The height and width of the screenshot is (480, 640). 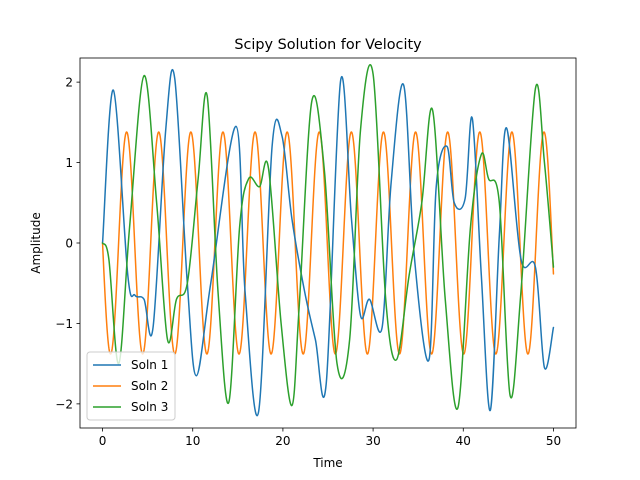 I want to click on y-tick-label: 0, so click(x=69, y=244).